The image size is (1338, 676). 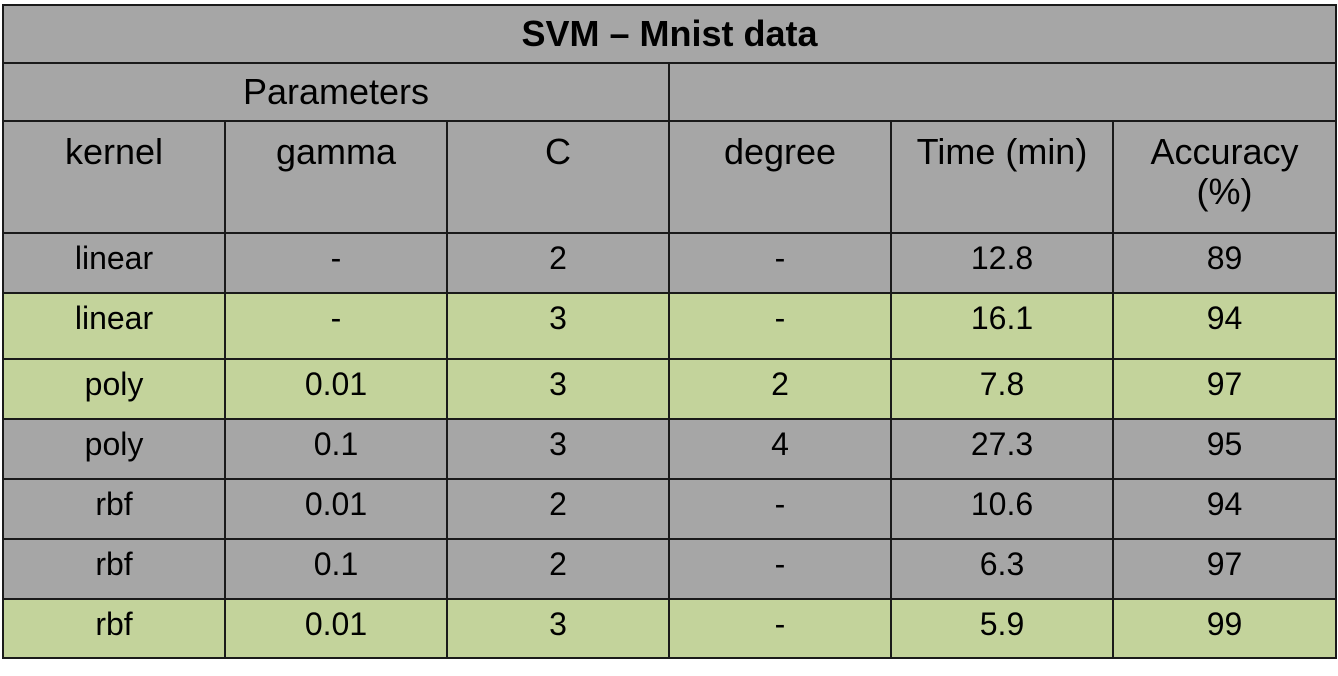 I want to click on cell-time: 27.3, so click(x=1002, y=449).